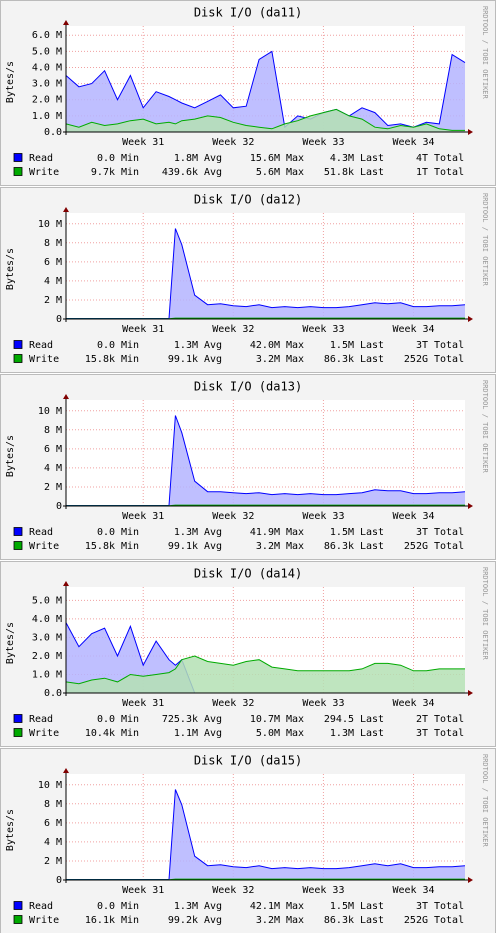 The height and width of the screenshot is (933, 497). Describe the element at coordinates (100, 733) in the screenshot. I see `legend-stat: 10.4k` at that location.